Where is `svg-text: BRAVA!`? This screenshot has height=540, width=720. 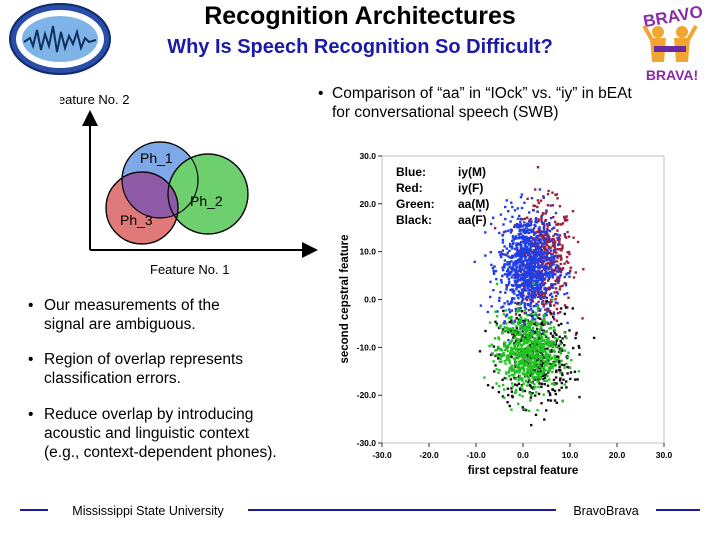
svg-text: BRAVA! is located at coordinates (672, 75).